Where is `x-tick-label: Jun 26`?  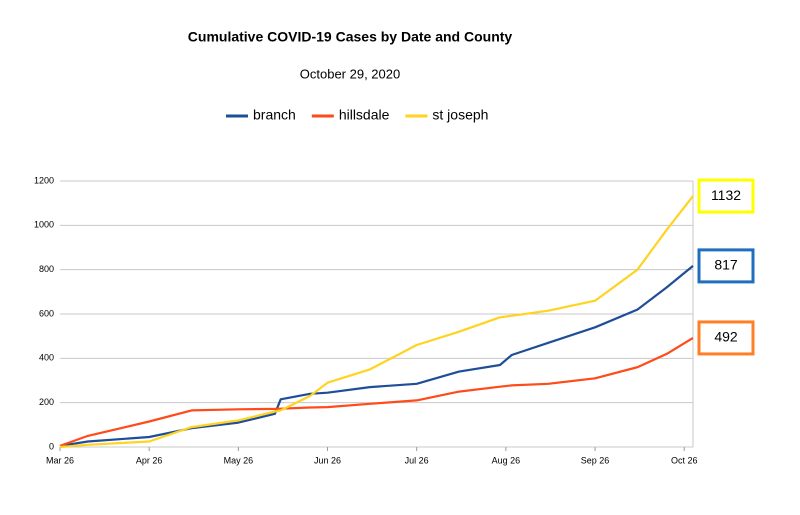 x-tick-label: Jun 26 is located at coordinates (327, 460).